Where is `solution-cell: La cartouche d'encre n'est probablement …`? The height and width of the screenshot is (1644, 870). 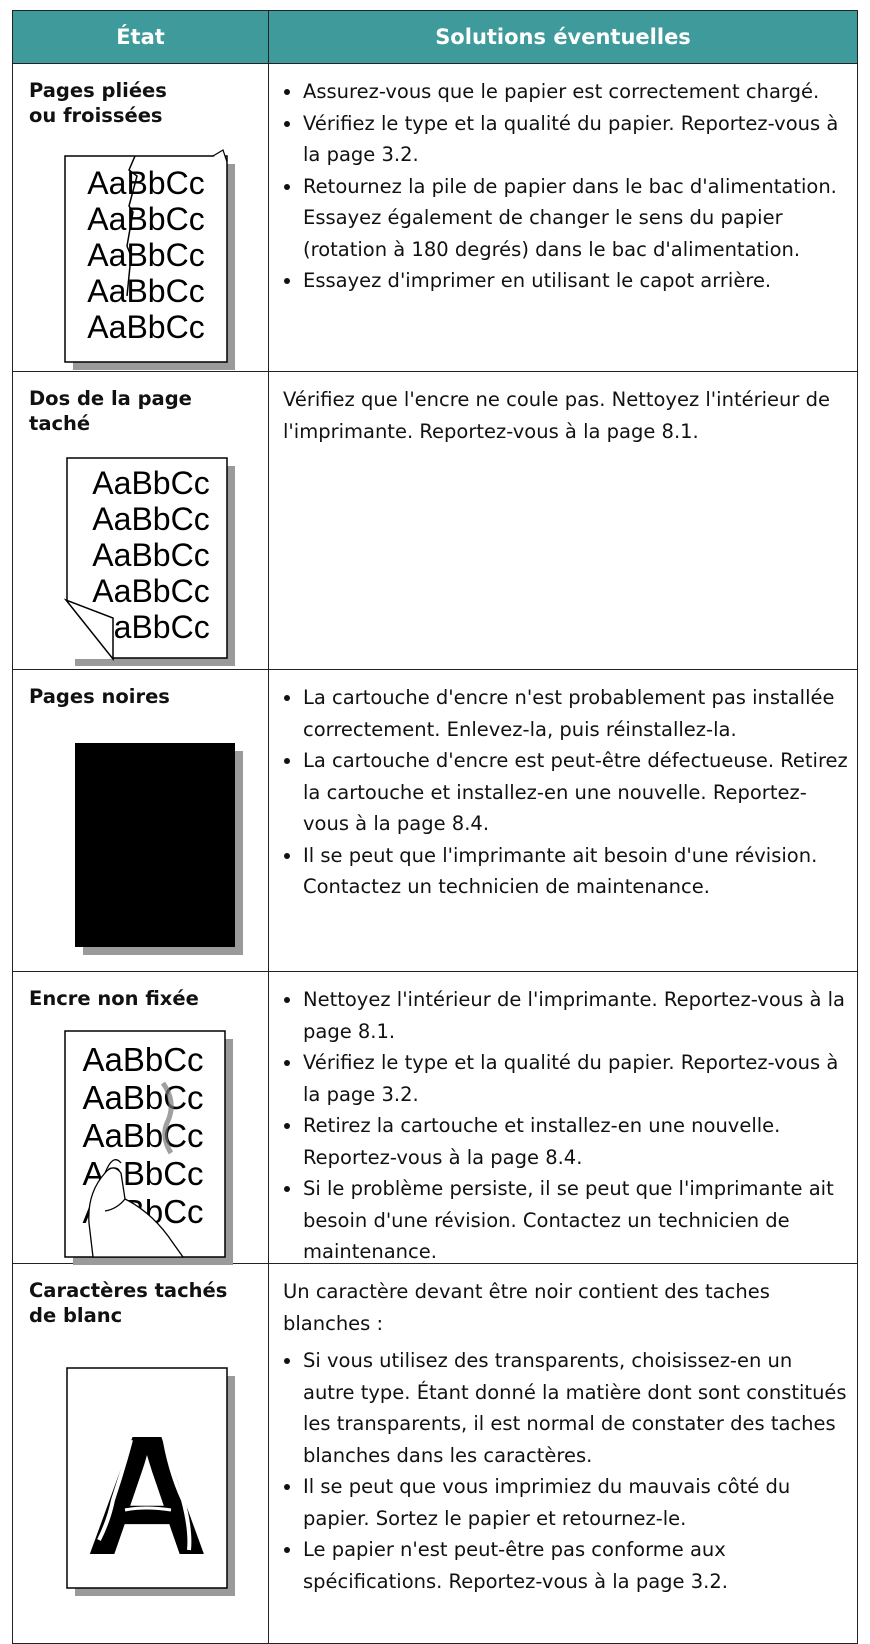 solution-cell: La cartouche d'encre n'est probablement … is located at coordinates (563, 820).